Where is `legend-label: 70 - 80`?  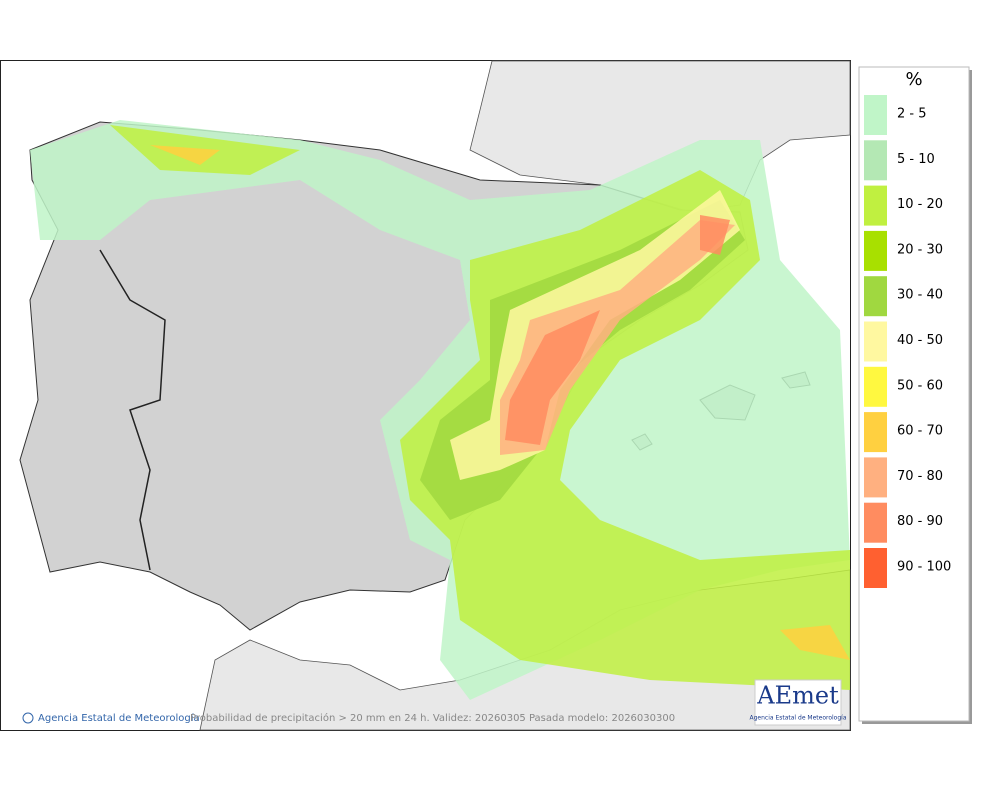
legend-label: 70 - 80 is located at coordinates (920, 476).